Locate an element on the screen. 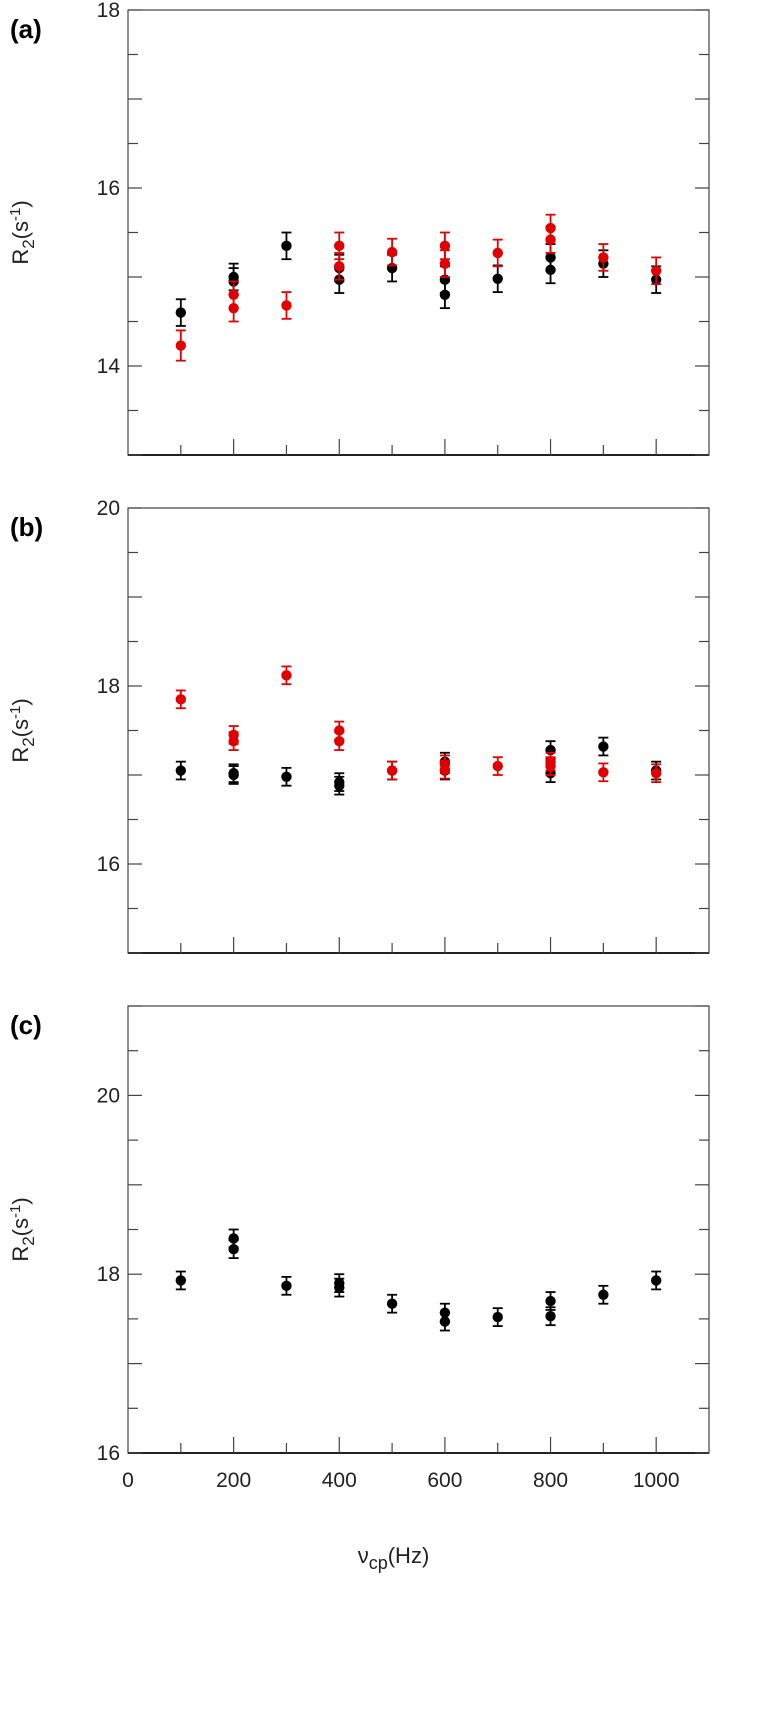 The width and height of the screenshot is (774, 1711). panel-label: (b) is located at coordinates (26, 527).